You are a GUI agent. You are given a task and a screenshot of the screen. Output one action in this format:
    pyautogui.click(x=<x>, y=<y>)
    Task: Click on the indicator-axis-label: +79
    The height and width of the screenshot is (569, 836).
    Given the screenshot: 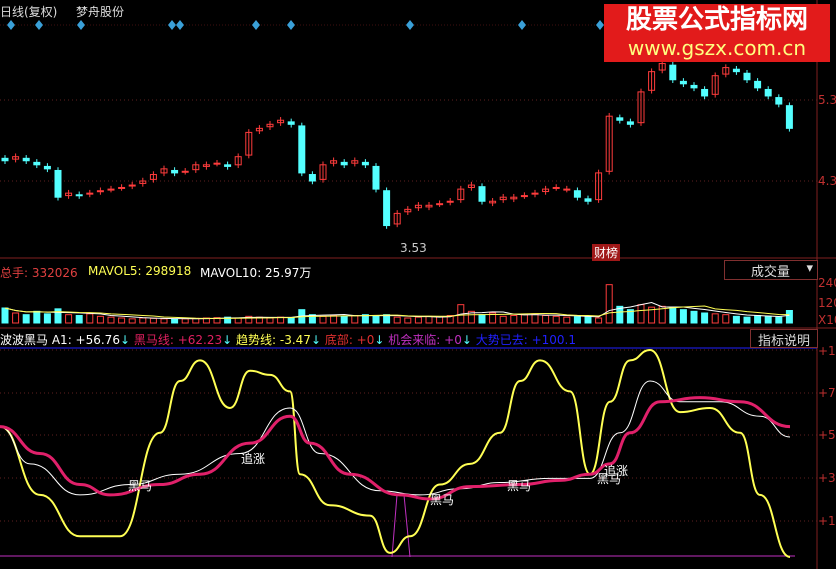 What is the action you would take?
    pyautogui.click(x=827, y=393)
    